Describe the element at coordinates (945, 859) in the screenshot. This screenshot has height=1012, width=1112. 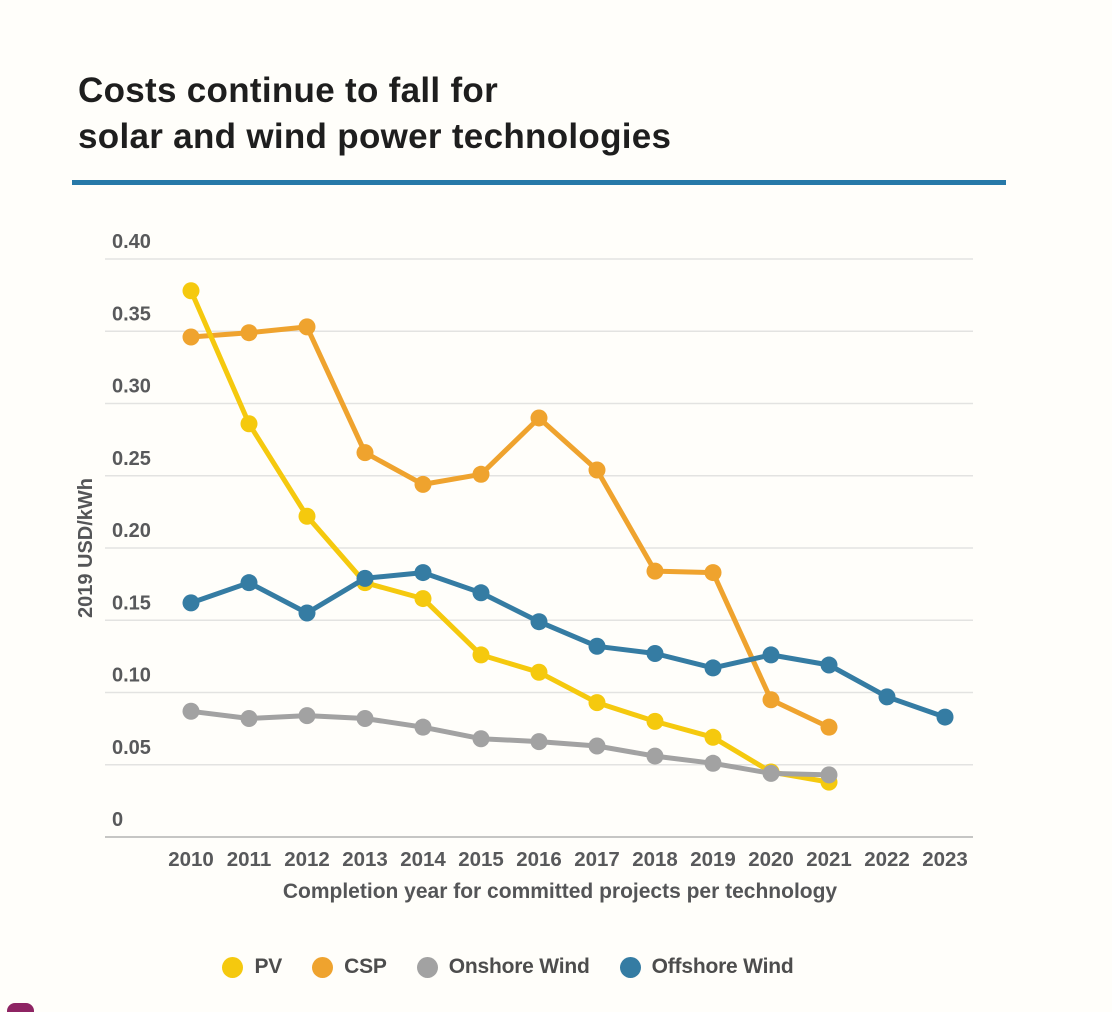
I see `x-tick-label: 2023` at that location.